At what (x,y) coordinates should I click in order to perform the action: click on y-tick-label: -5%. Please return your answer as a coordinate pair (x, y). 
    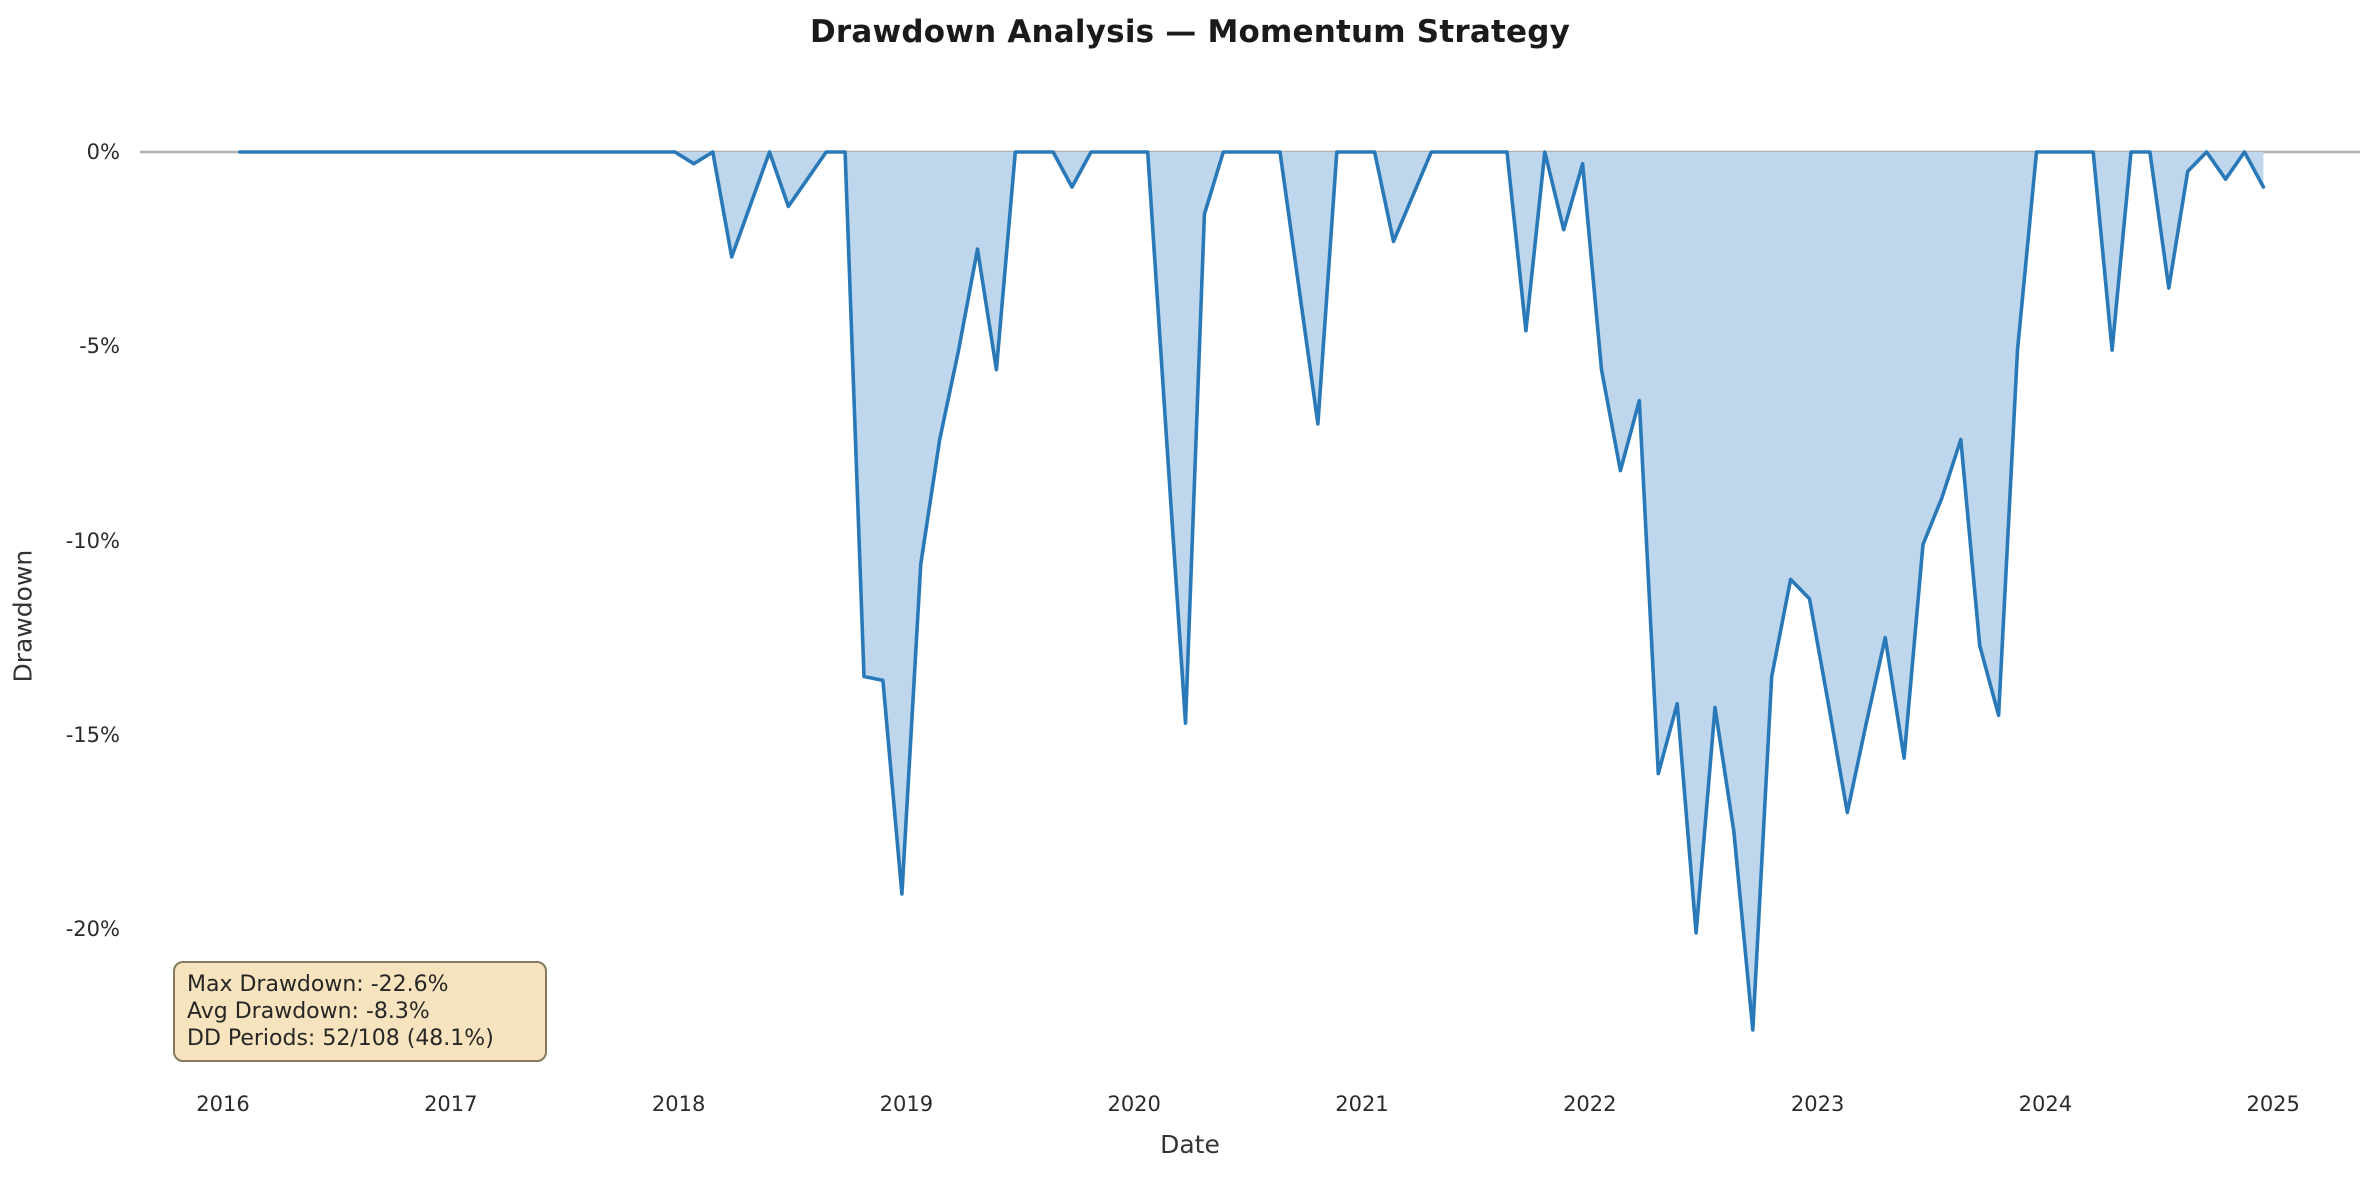
    Looking at the image, I should click on (99, 346).